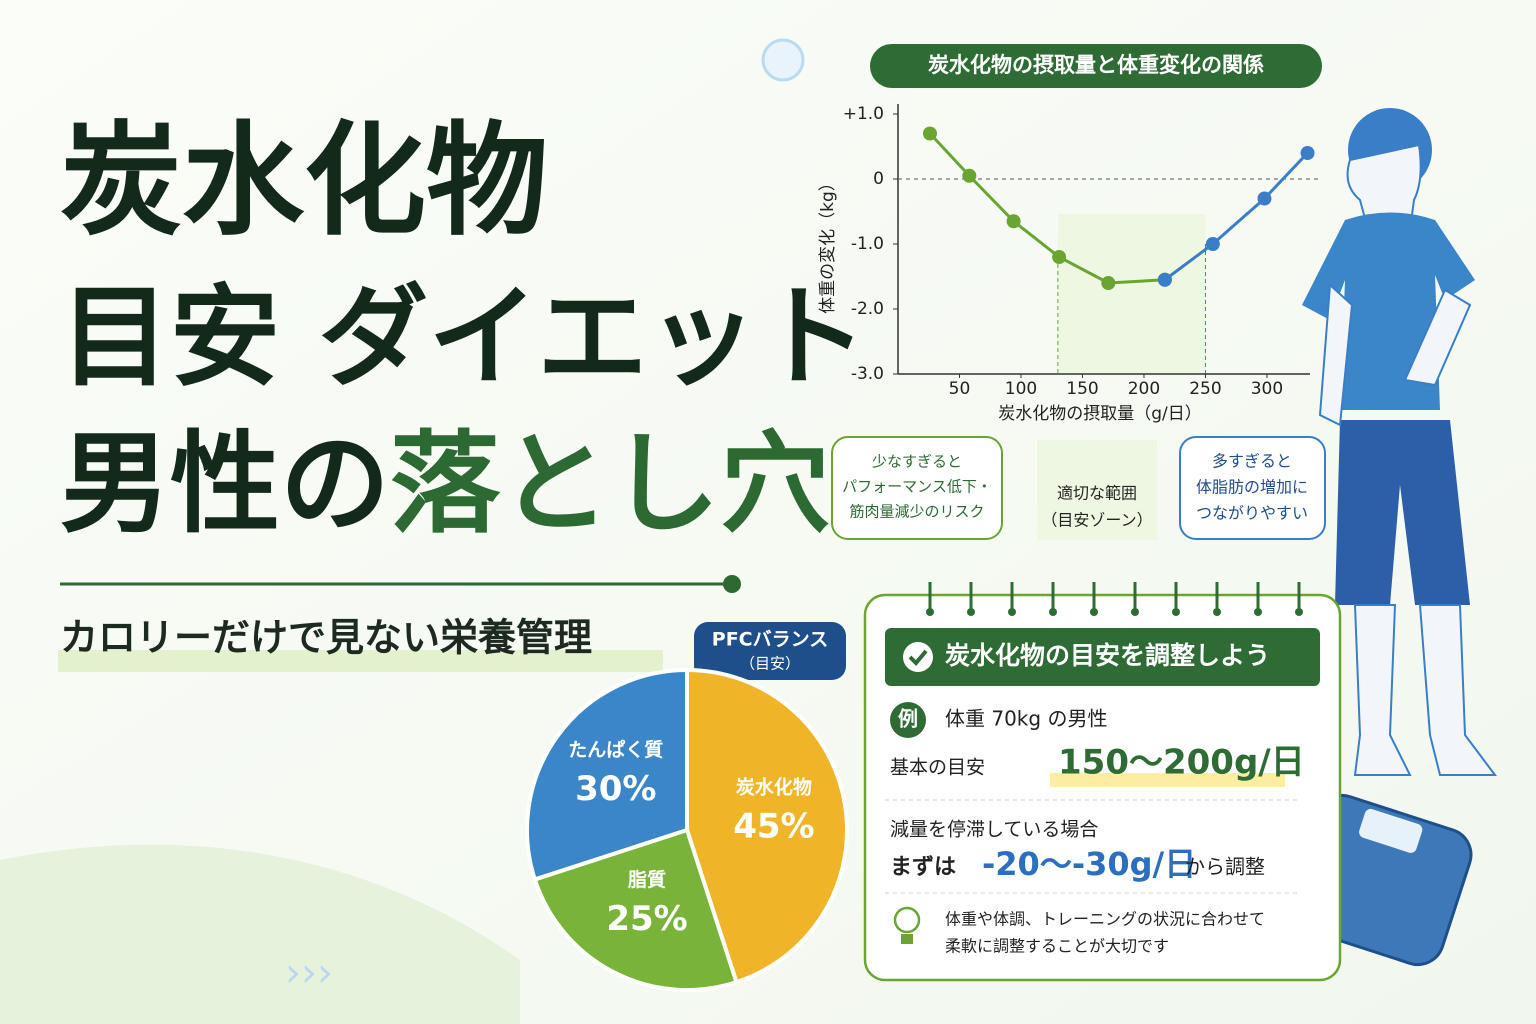  I want to click on chart-title: 炭水化物の摂取量と体重変化の関係, so click(1096, 65).